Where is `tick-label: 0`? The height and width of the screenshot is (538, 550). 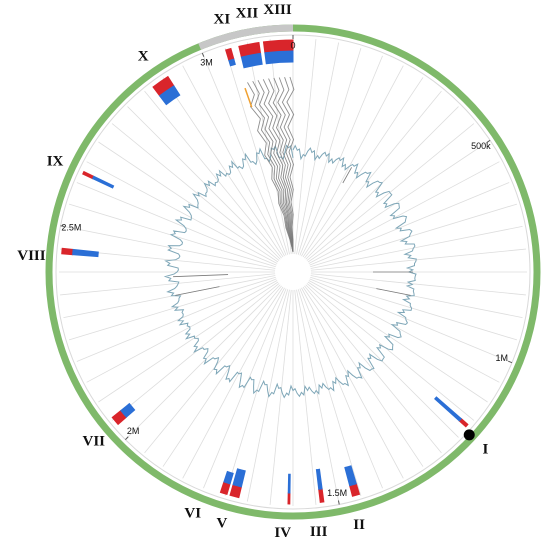 tick-label: 0 is located at coordinates (292, 45).